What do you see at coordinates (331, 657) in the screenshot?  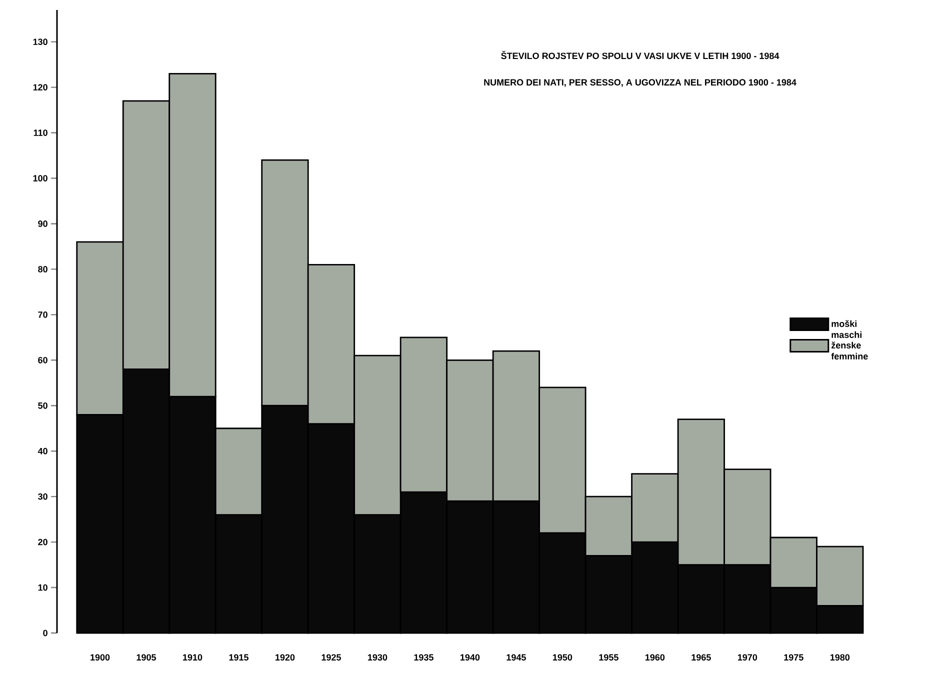 I see `x-tick-label: 1925` at bounding box center [331, 657].